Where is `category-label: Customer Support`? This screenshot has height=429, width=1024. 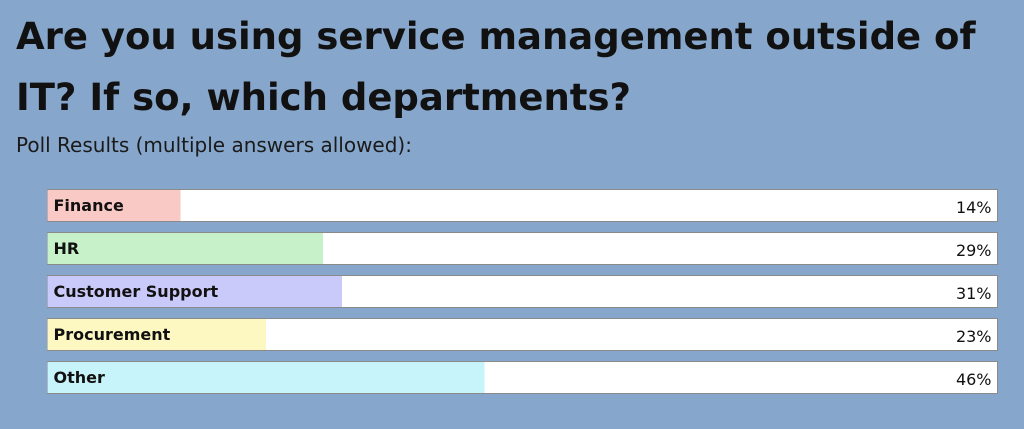
category-label: Customer Support is located at coordinates (136, 291).